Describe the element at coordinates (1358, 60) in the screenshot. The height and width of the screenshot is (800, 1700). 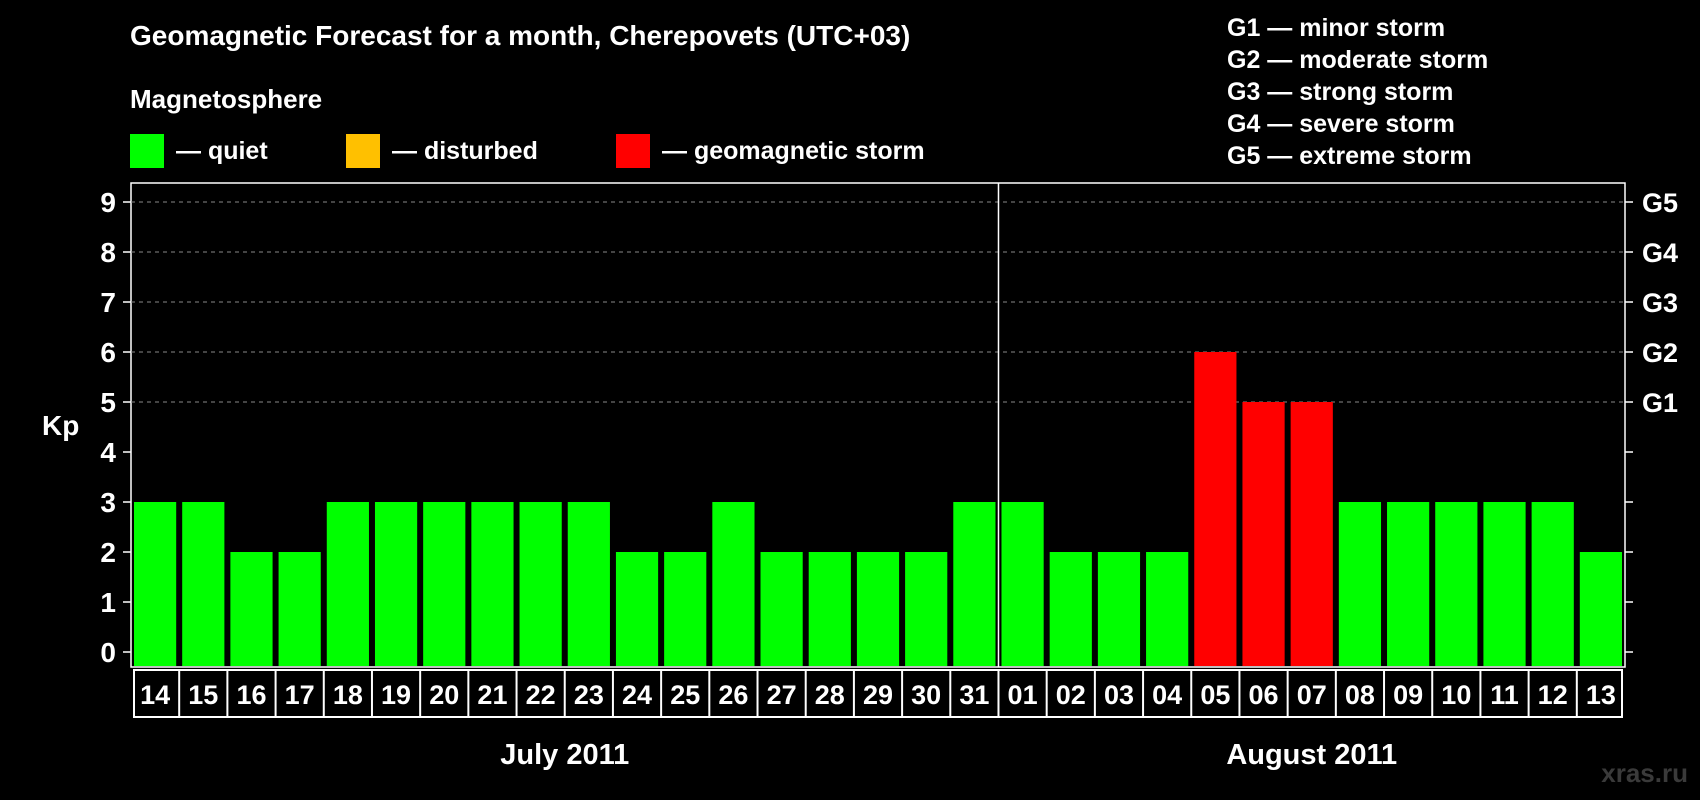
I see `storm-level-g2: G2 — moderate storm` at that location.